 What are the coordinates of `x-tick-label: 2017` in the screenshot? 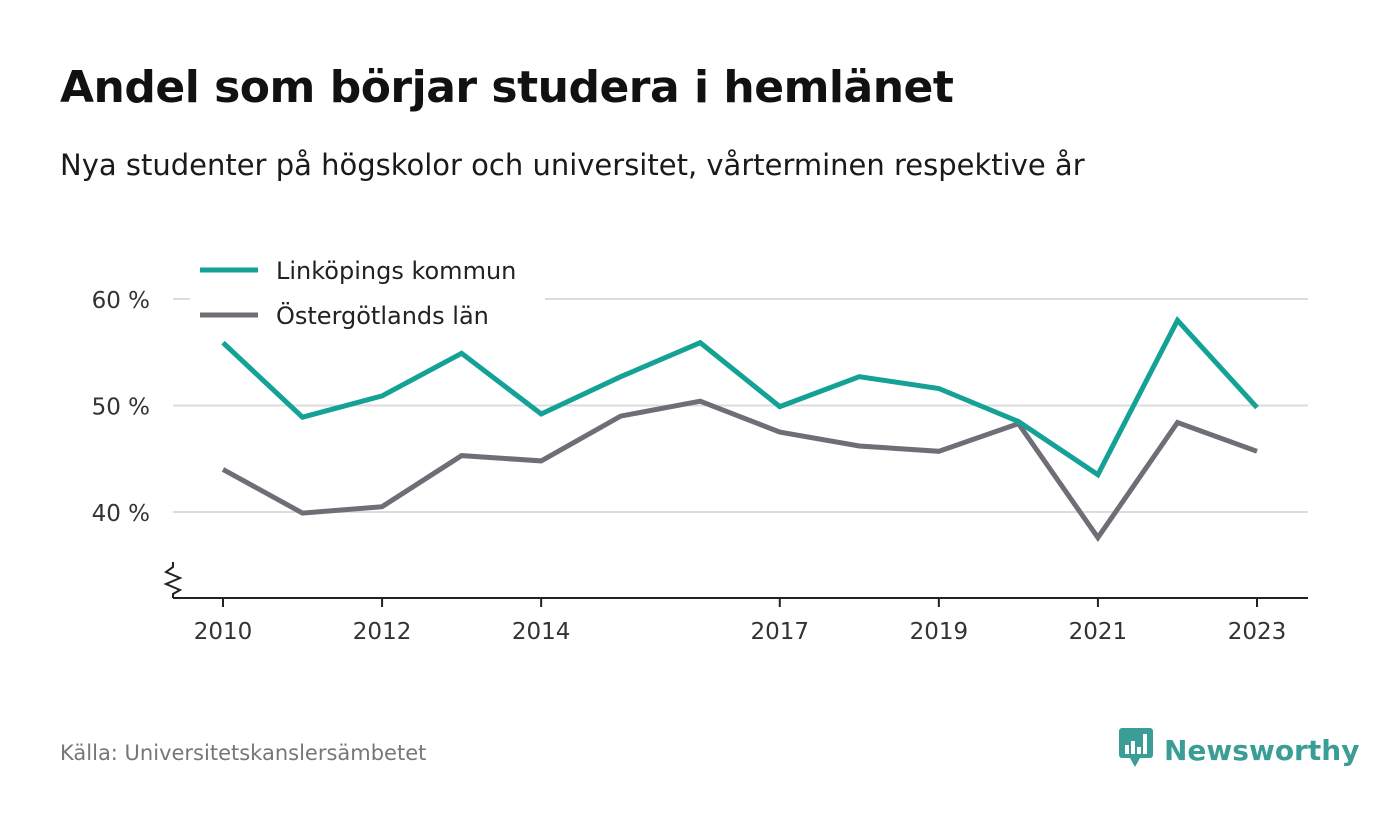 It's located at (779, 632).